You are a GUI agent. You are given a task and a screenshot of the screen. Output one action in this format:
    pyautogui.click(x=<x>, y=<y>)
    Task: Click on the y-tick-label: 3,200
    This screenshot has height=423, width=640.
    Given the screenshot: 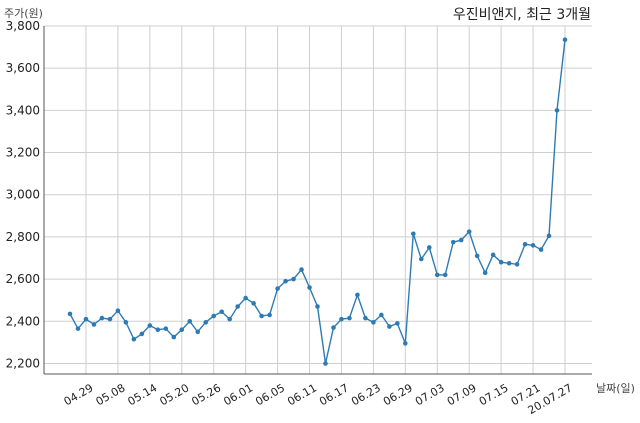 What is the action you would take?
    pyautogui.click(x=23, y=153)
    